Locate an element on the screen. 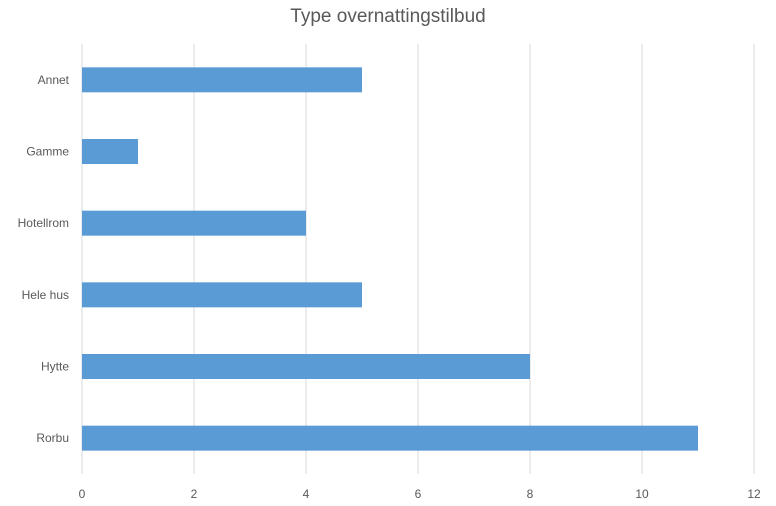 Image resolution: width=776 pixels, height=506 pixels. x-tick-label-8: 8 is located at coordinates (530, 494).